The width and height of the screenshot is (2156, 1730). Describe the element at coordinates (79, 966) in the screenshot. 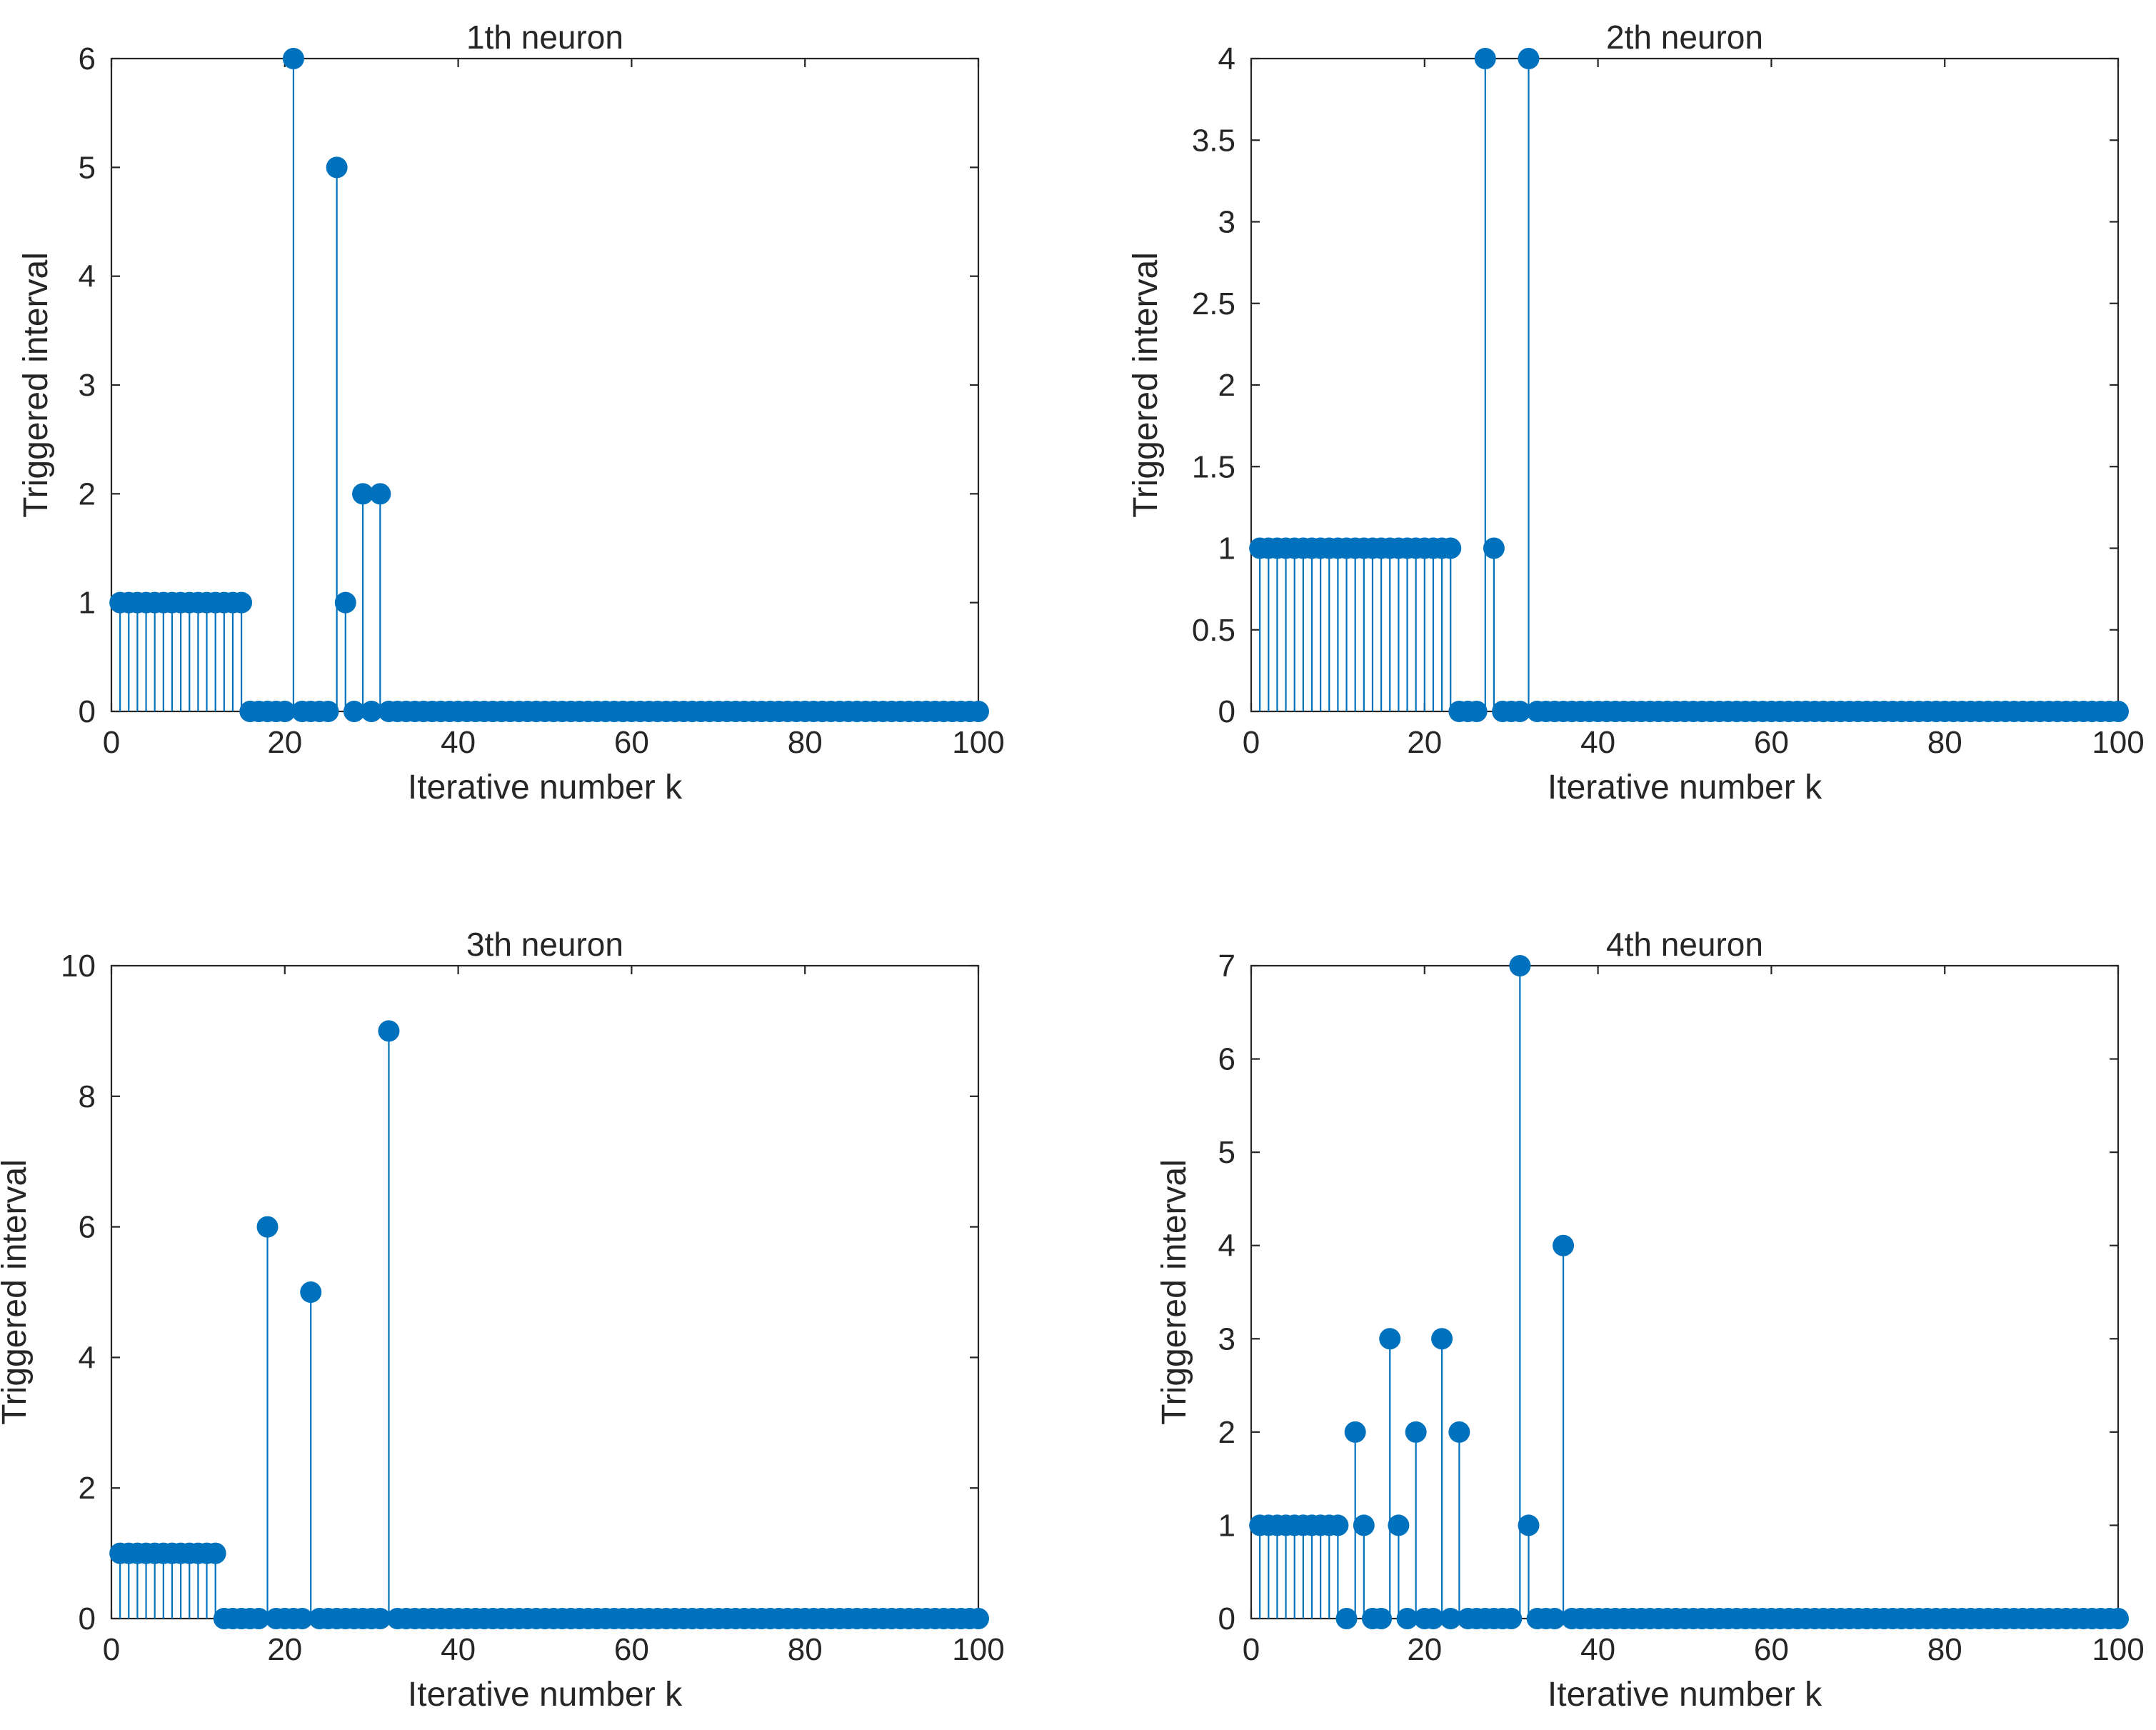

I see `y-tick-label: 10` at that location.